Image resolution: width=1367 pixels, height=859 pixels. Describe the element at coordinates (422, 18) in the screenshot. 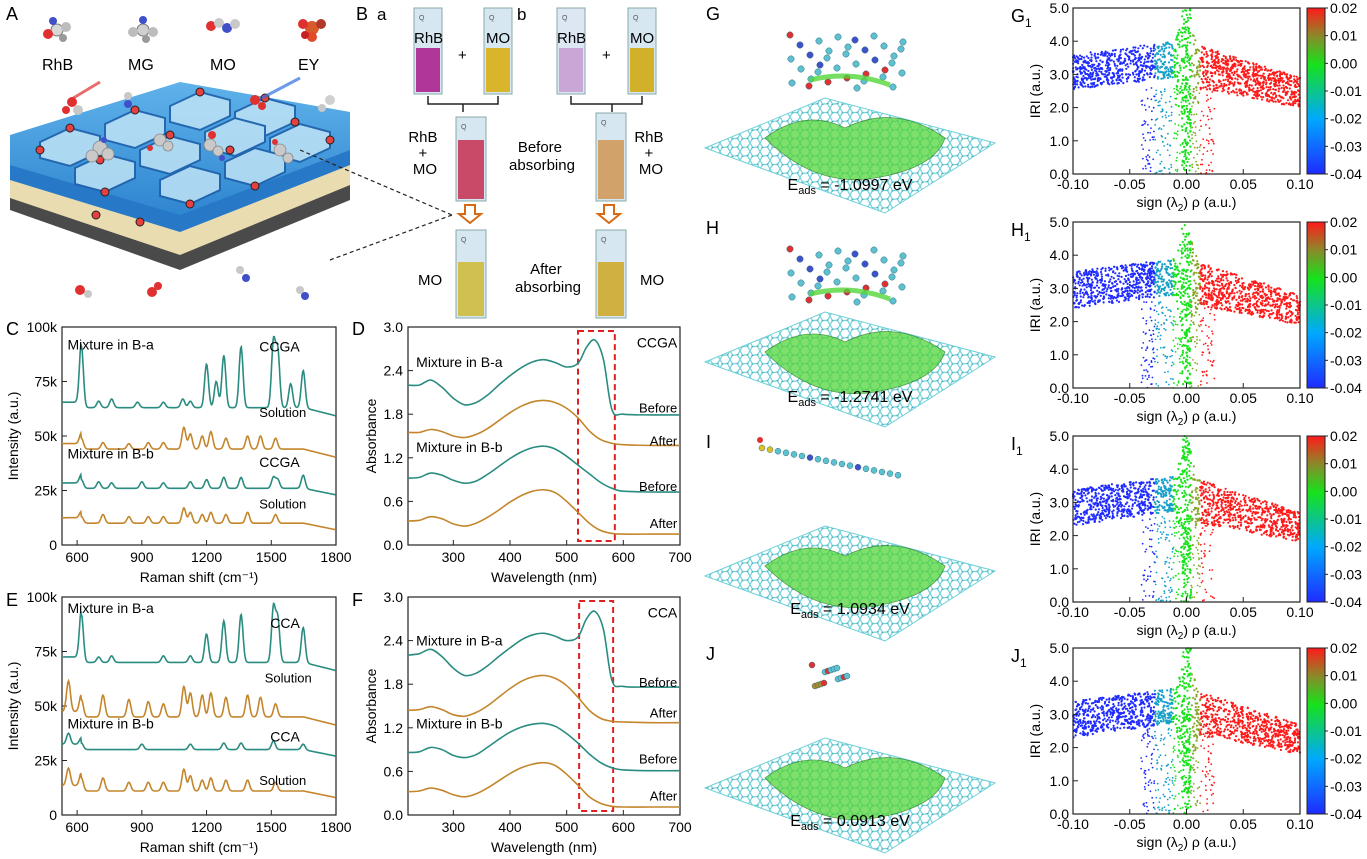

I see `cuvette-mark: Q` at that location.